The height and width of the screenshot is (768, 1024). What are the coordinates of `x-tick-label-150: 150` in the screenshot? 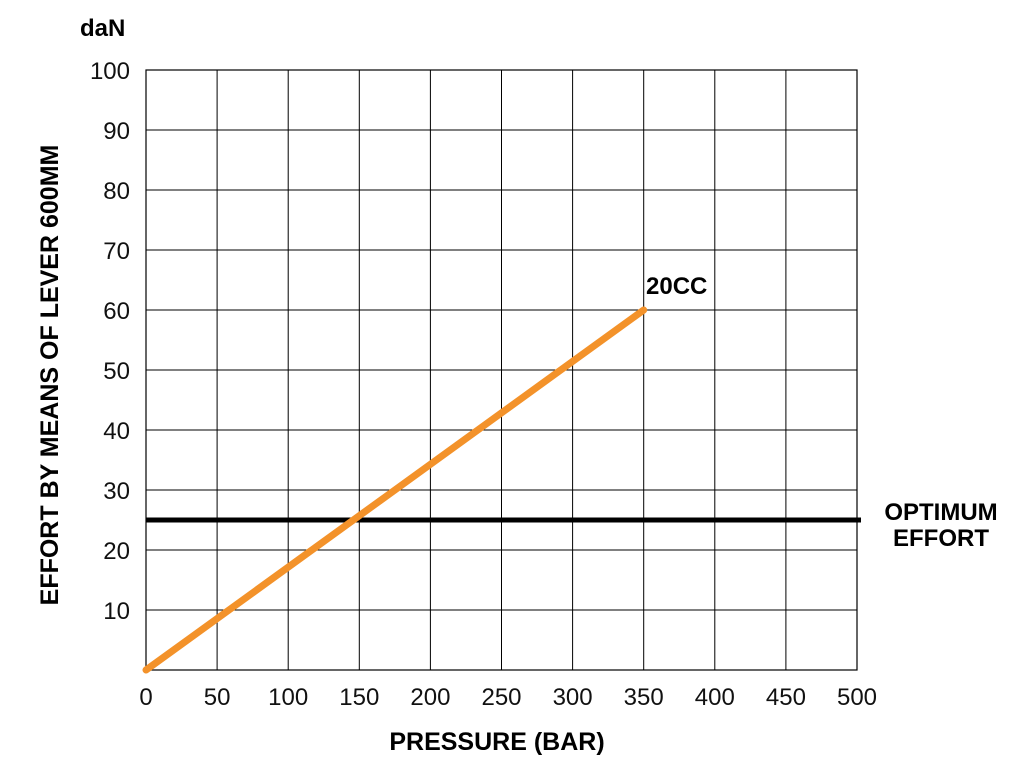 It's located at (359, 697).